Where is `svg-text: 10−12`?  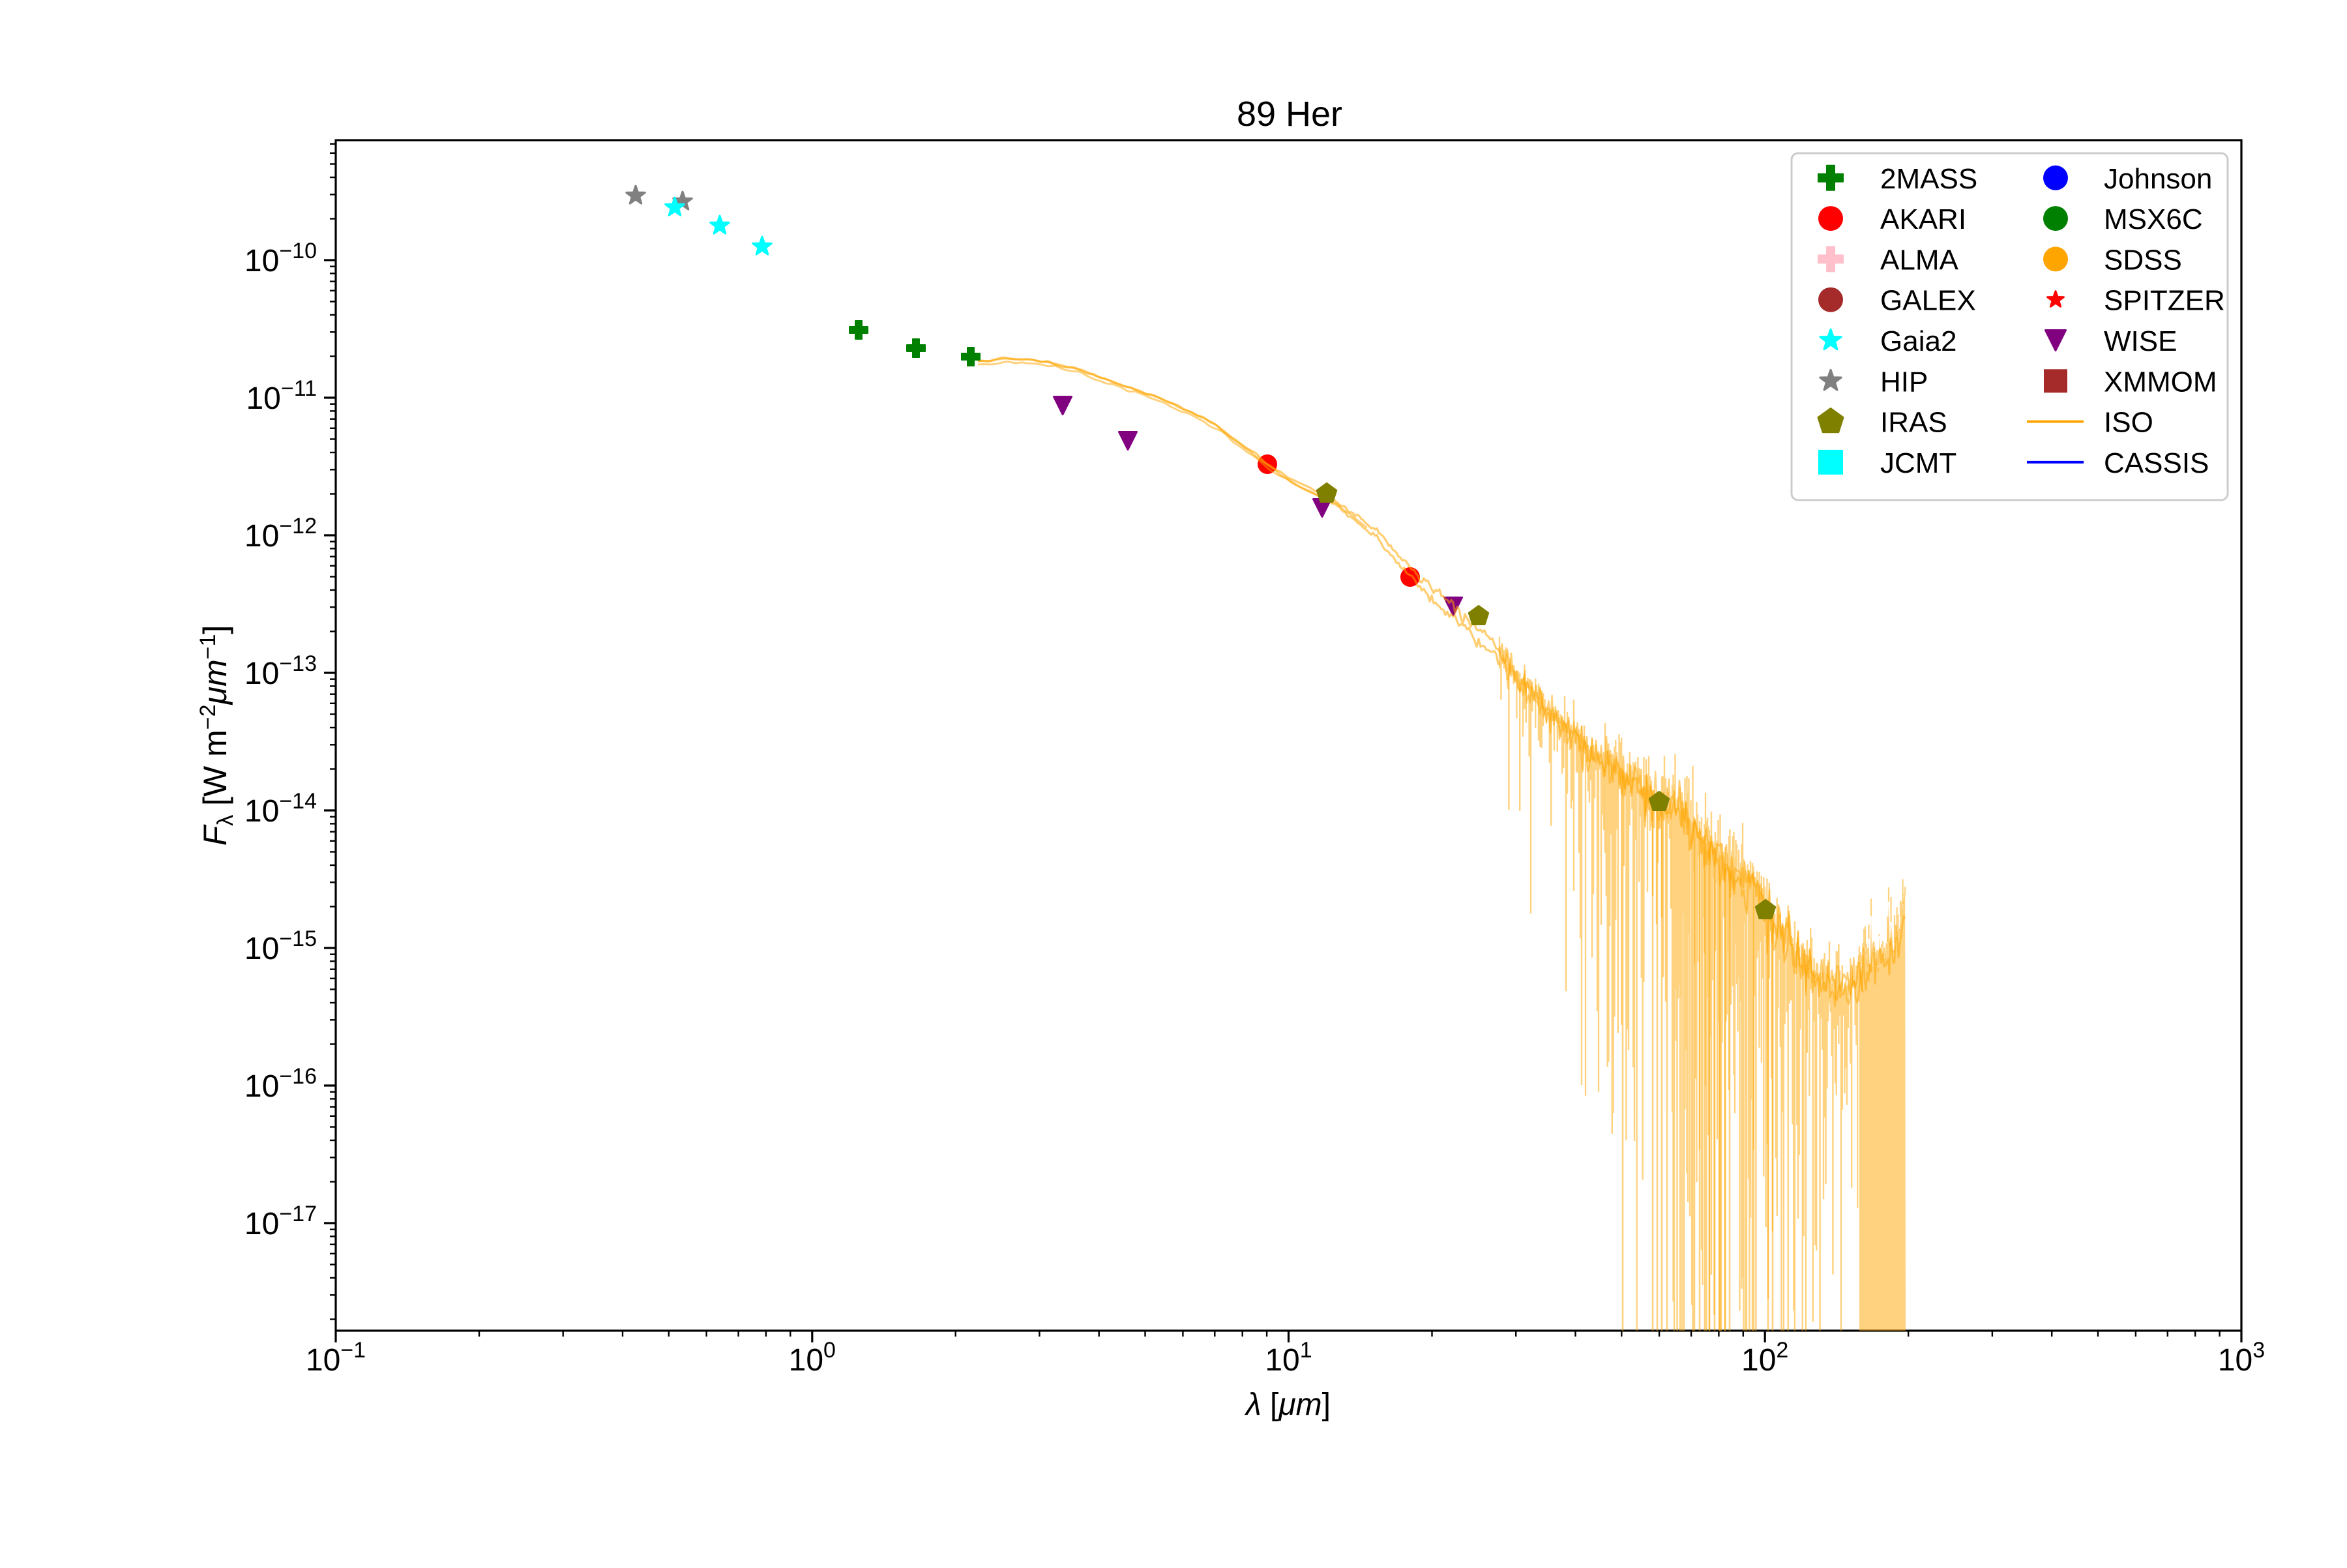 svg-text: 10−12 is located at coordinates (280, 534).